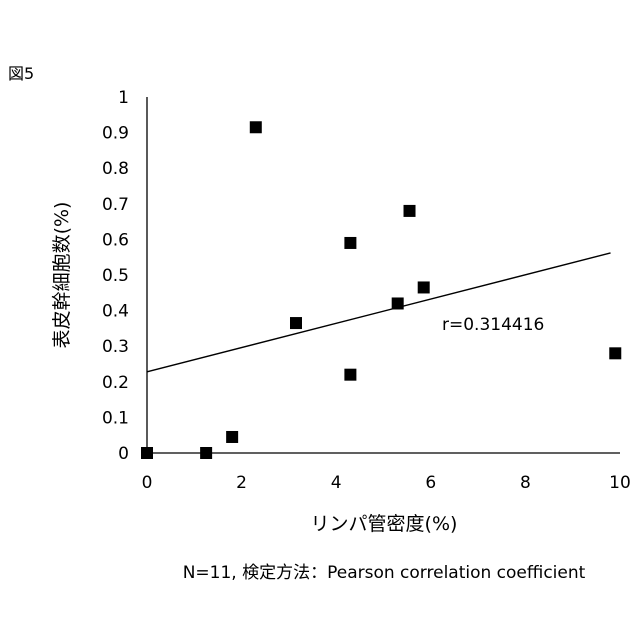 Image resolution: width=640 pixels, height=640 pixels. I want to click on y-tick-label: 0, so click(123, 454).